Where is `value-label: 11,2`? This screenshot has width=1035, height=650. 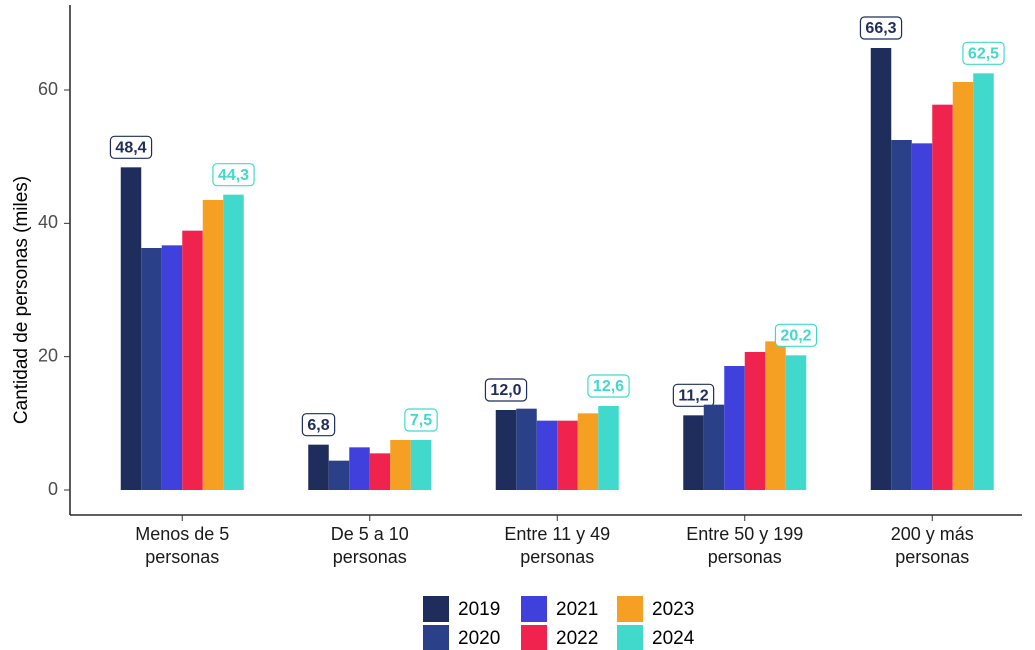 value-label: 11,2 is located at coordinates (693, 396).